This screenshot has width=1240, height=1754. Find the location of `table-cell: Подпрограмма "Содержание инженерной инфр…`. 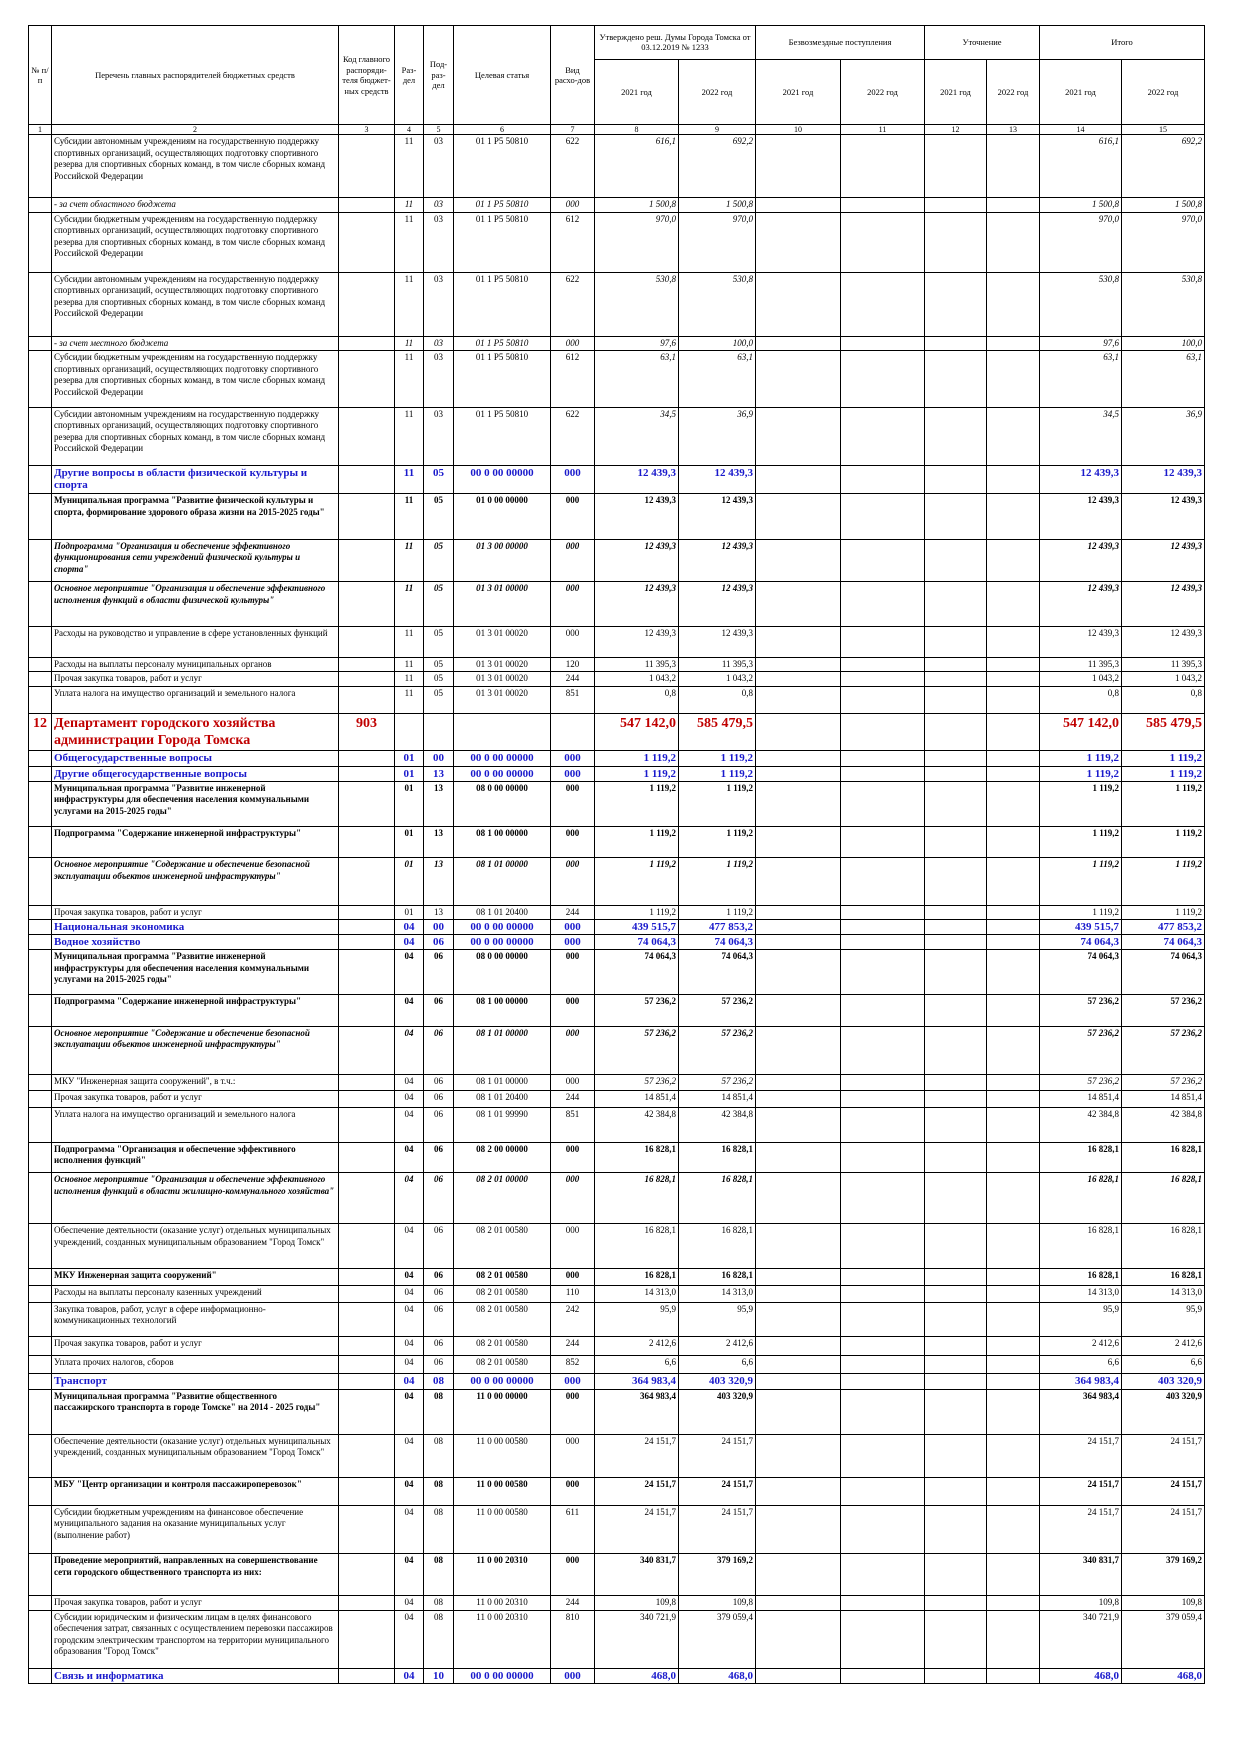

table-cell: Подпрограмма "Содержание инженерной инфр… is located at coordinates (195, 1010).